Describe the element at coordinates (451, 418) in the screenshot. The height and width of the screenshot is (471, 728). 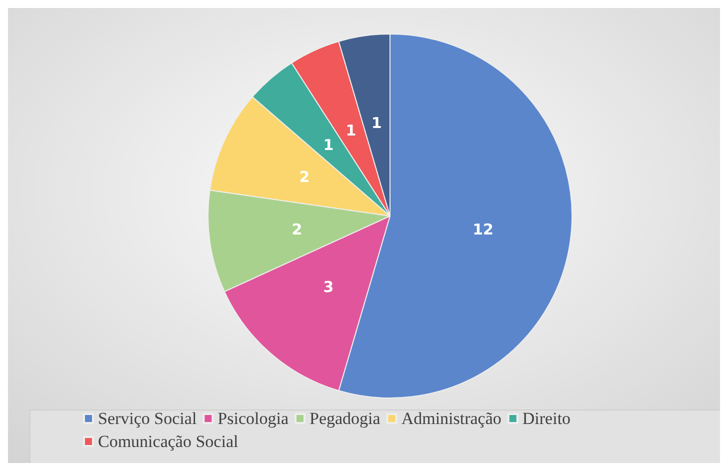
I see `legend-label: Administração` at that location.